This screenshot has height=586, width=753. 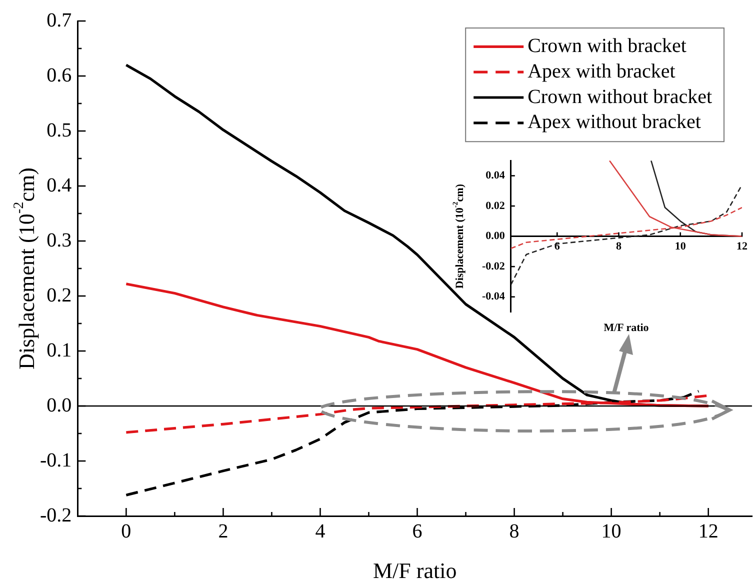 What do you see at coordinates (496, 236) in the screenshot?
I see `y-tick-label: 0.00` at bounding box center [496, 236].